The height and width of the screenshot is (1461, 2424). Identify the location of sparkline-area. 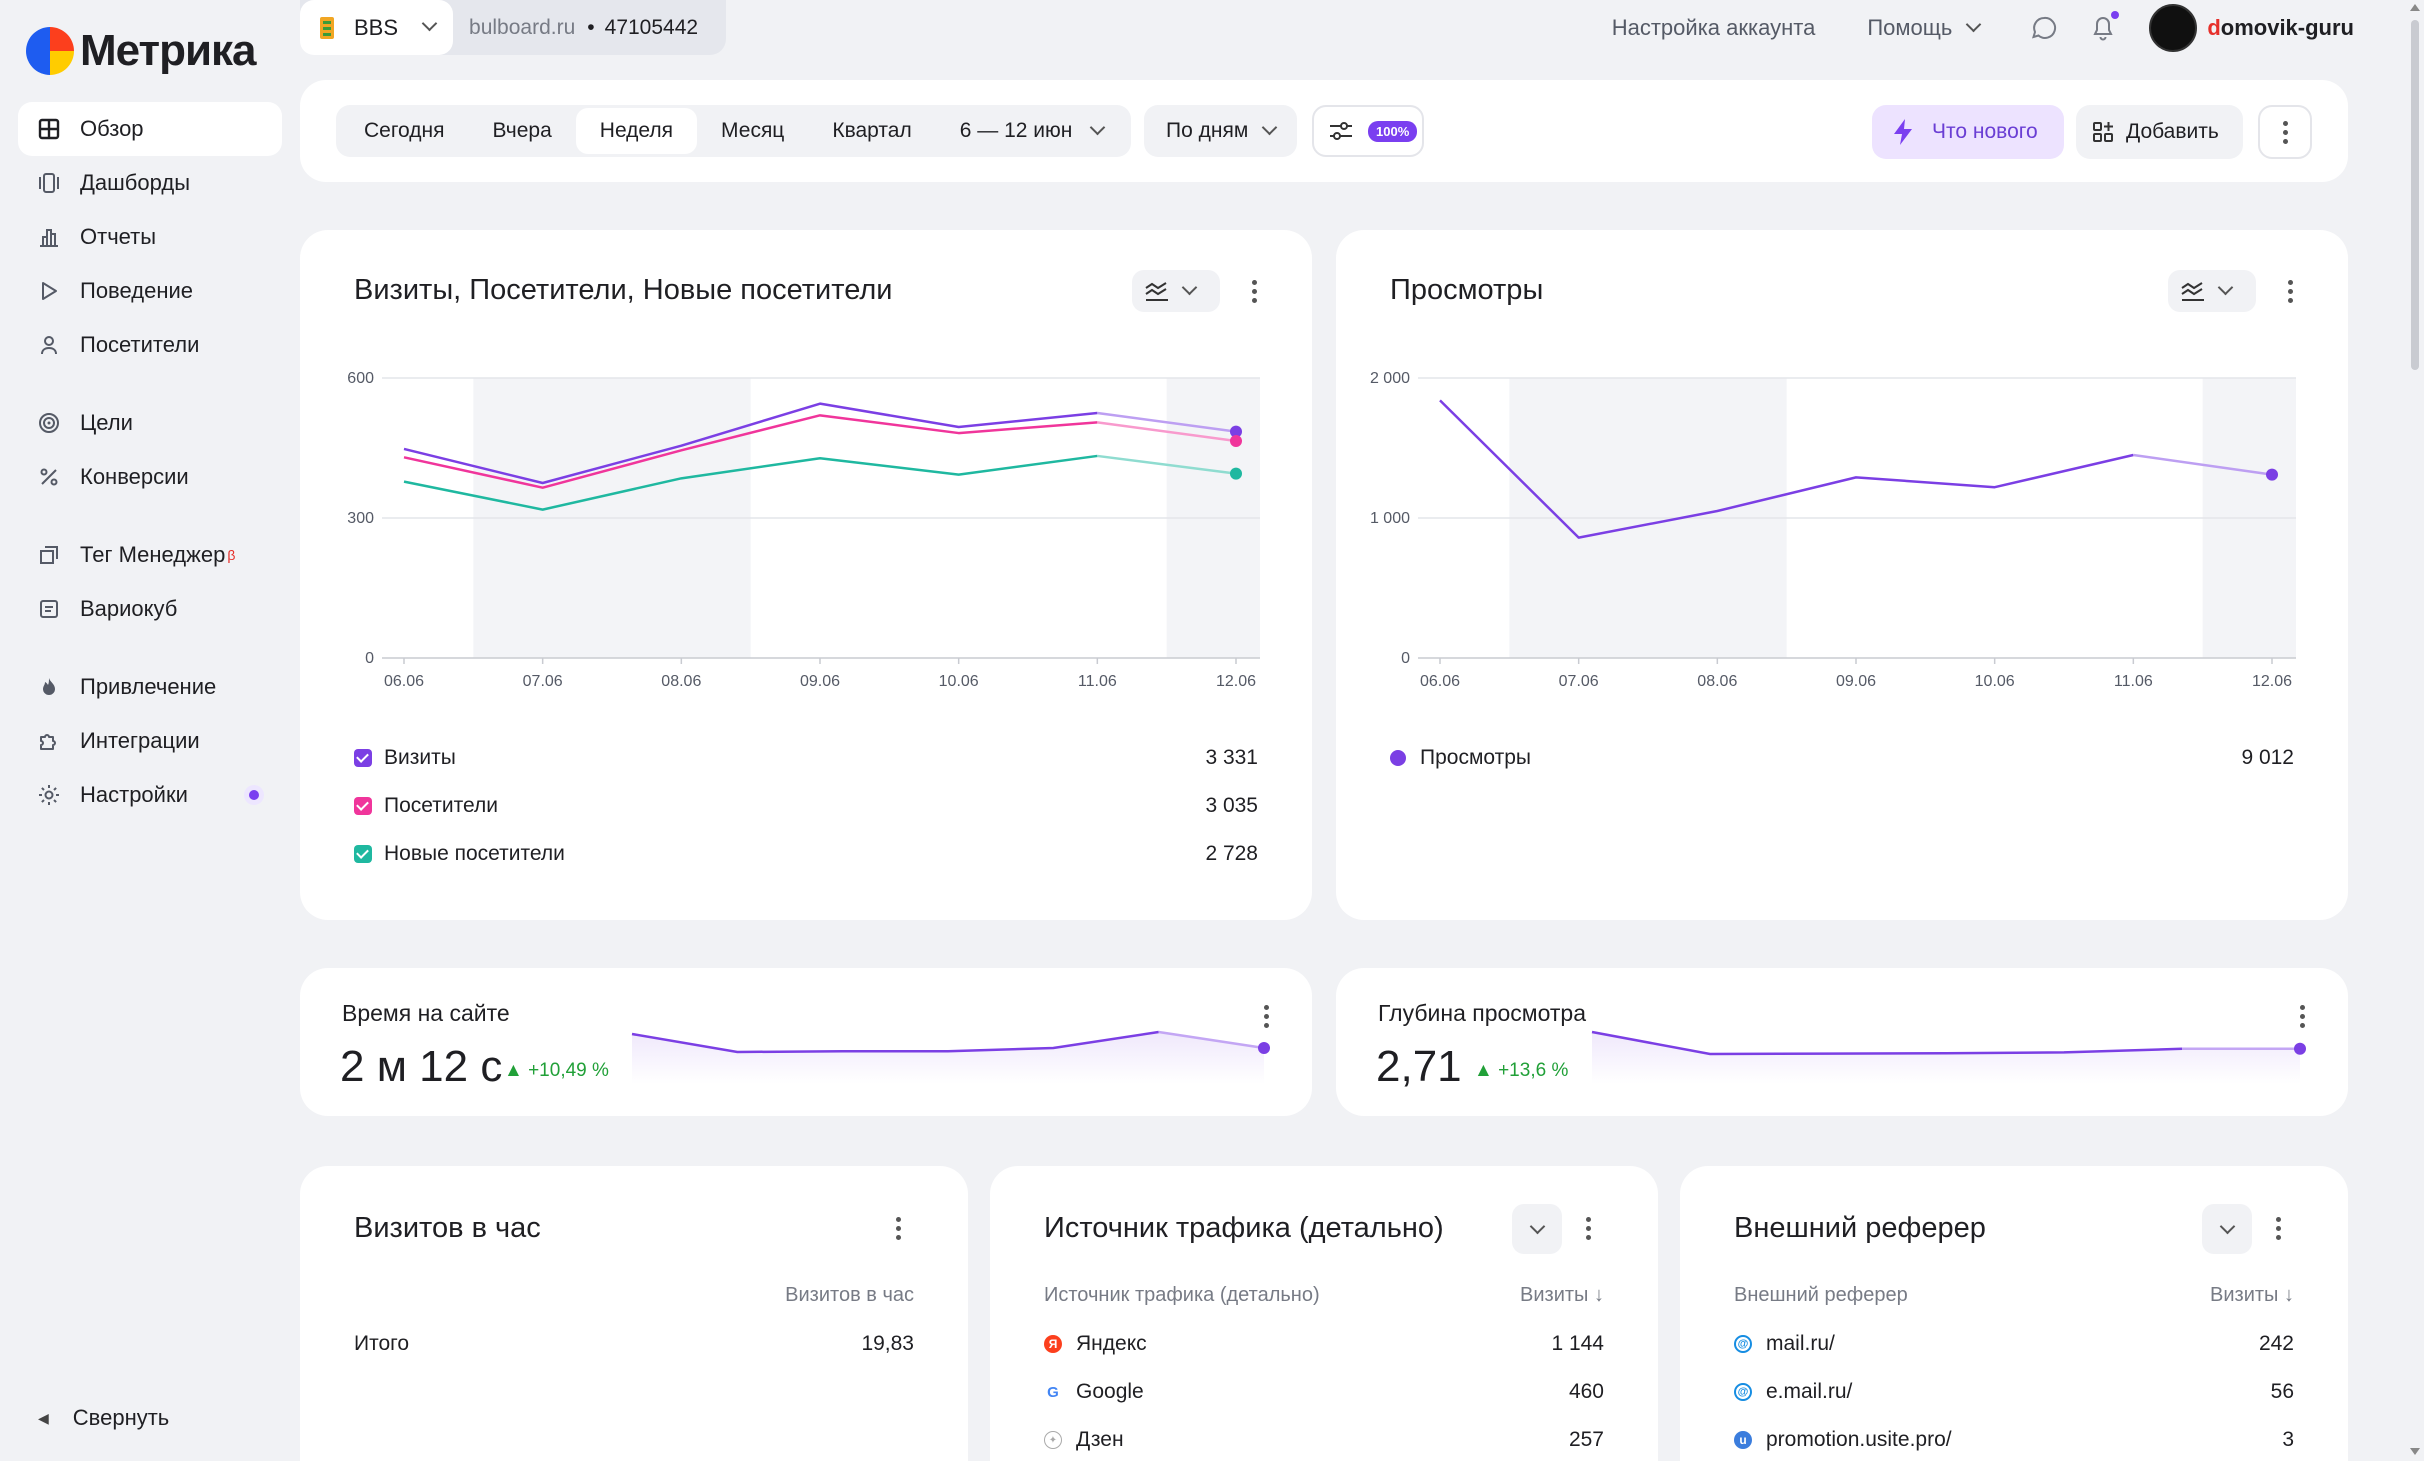
(1946, 1058).